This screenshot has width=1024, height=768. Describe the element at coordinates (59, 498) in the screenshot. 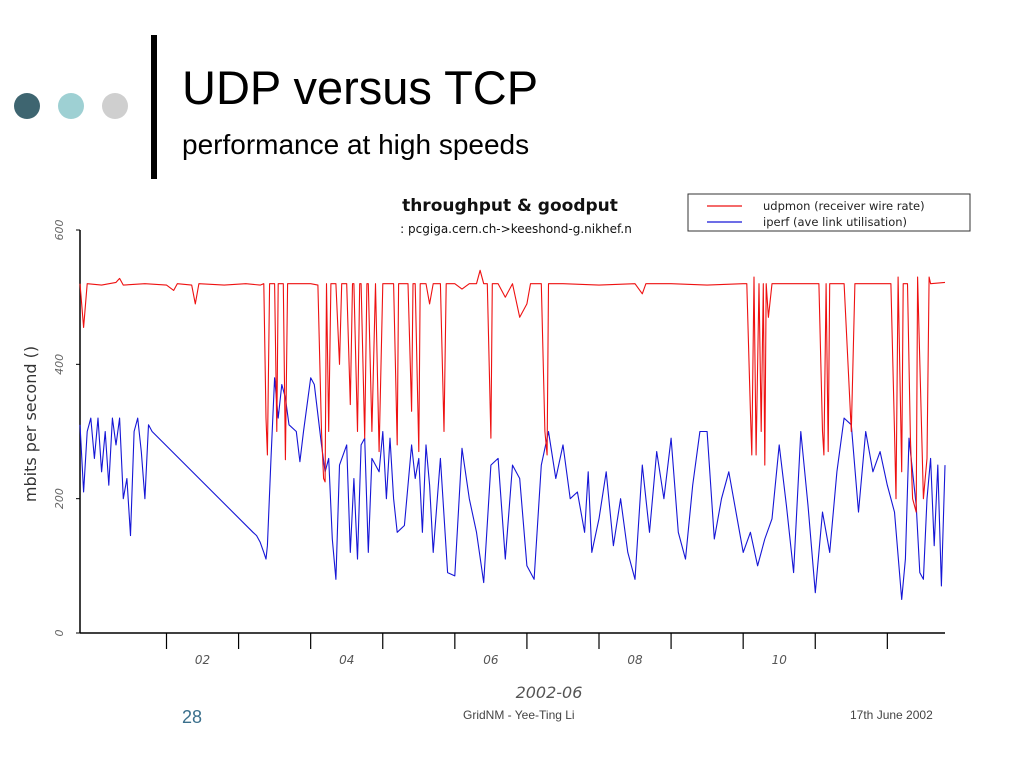

I see `y-tick-label: 200` at that location.